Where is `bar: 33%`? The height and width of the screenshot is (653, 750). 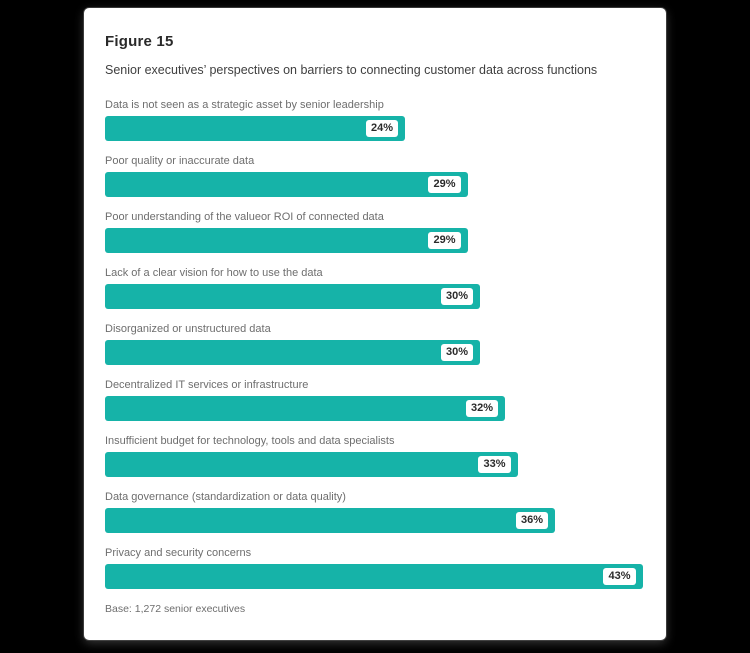
bar: 33% is located at coordinates (311, 464).